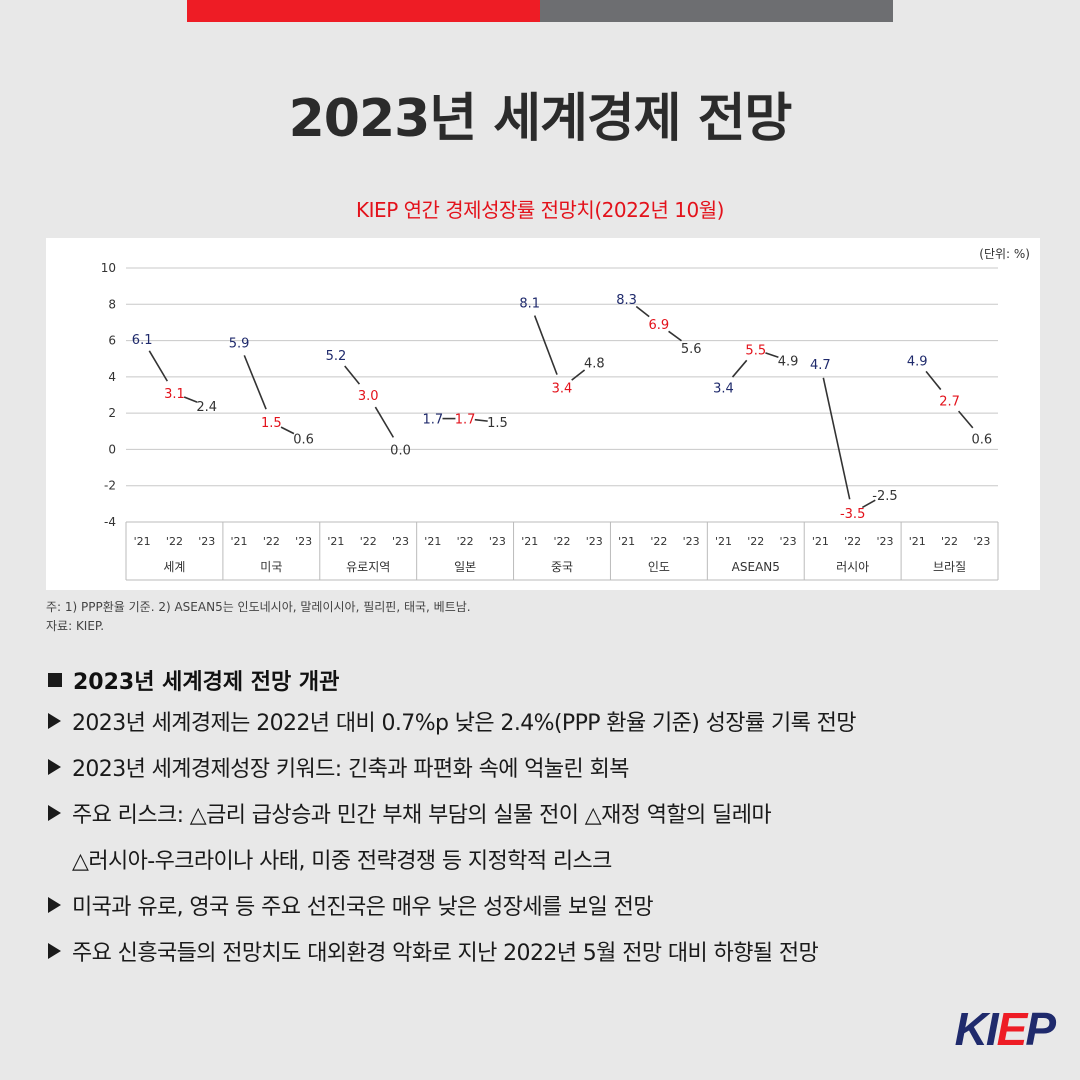  Describe the element at coordinates (206, 407) in the screenshot. I see `data-label: 2.4` at that location.